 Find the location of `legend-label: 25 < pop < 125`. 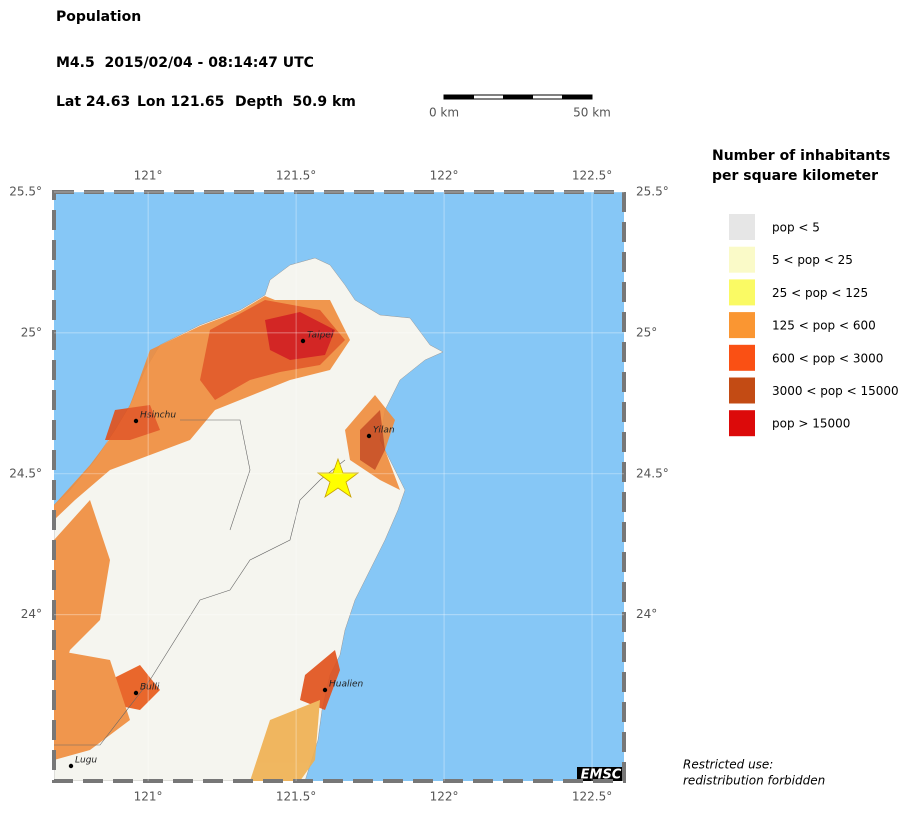

legend-label: 25 < pop < 125 is located at coordinates (820, 293).